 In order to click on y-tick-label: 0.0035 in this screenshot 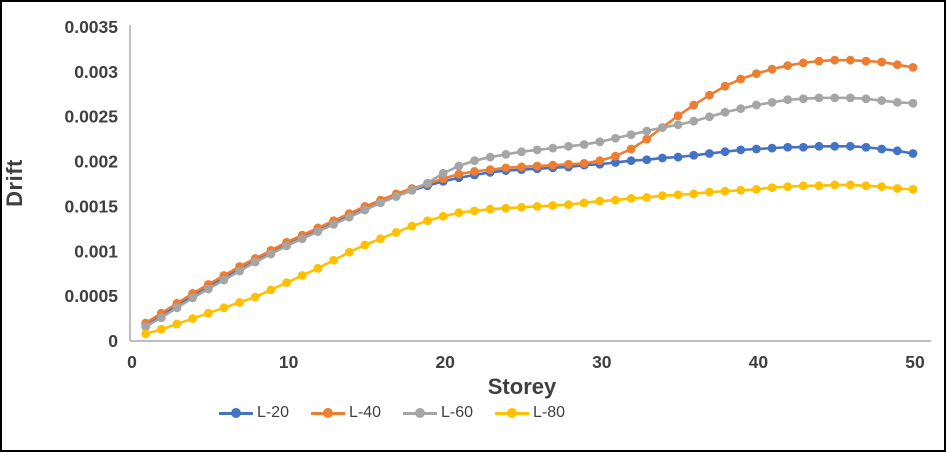, I will do `click(91, 27)`.